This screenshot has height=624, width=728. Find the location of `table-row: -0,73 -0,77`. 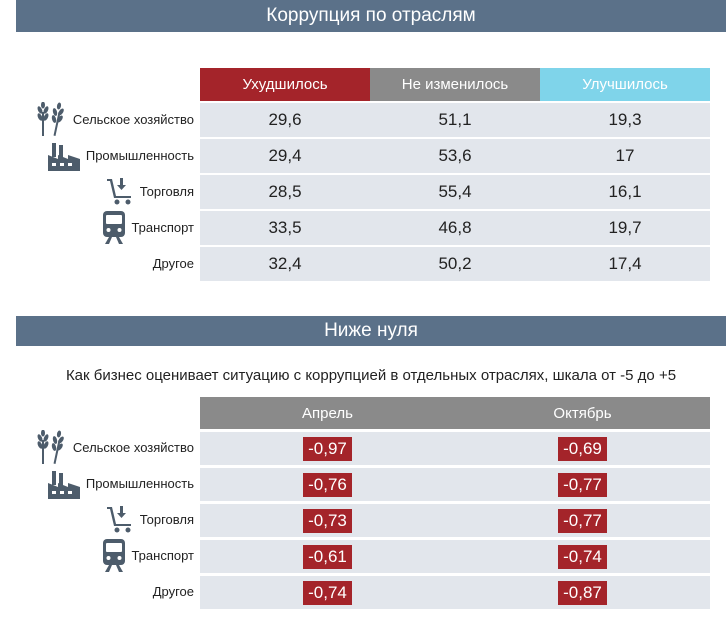

table-row: -0,73 -0,77 is located at coordinates (455, 520).